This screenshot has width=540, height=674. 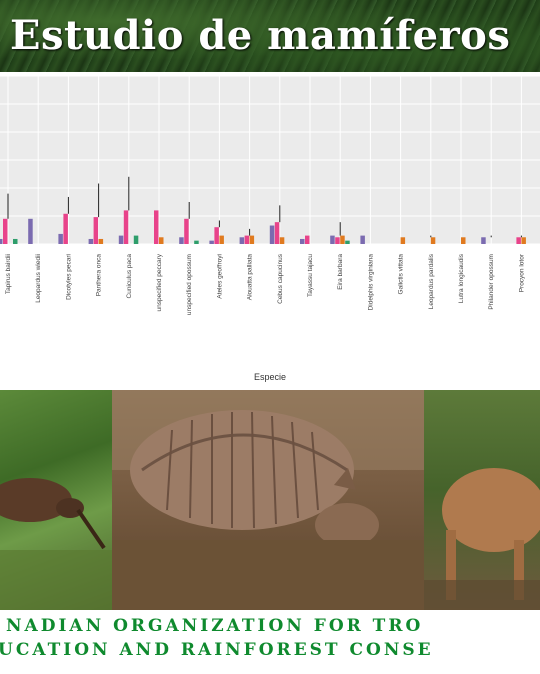 What do you see at coordinates (431, 281) in the screenshot?
I see `x-tick-label: Leopardus pardalis` at bounding box center [431, 281].